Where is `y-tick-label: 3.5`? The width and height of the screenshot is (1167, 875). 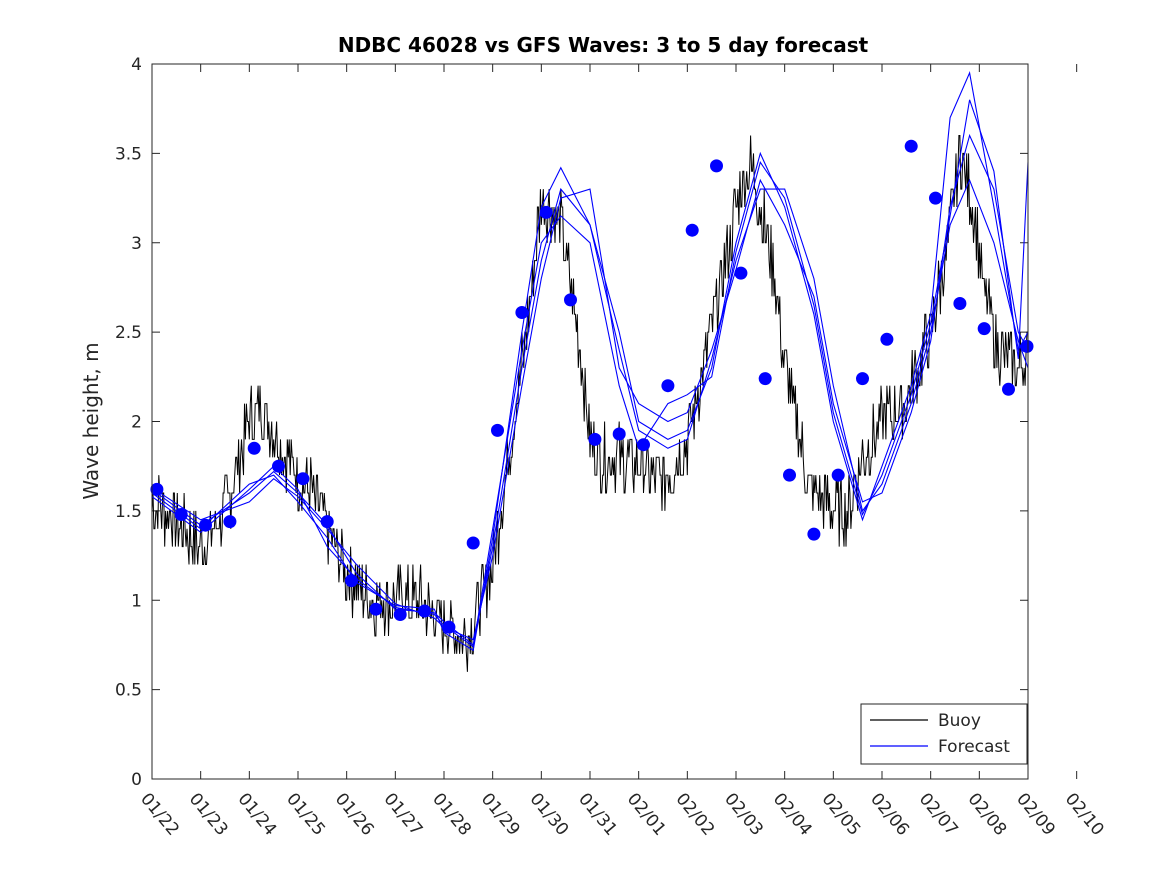
y-tick-label: 3.5 is located at coordinates (128, 154).